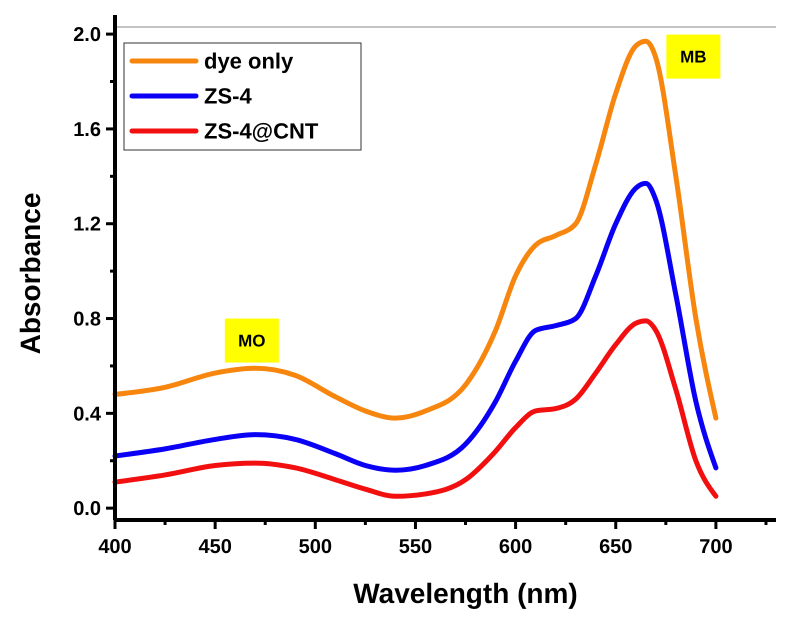 This screenshot has width=786, height=617. What do you see at coordinates (315, 547) in the screenshot?
I see `x-tick-label: 500` at bounding box center [315, 547].